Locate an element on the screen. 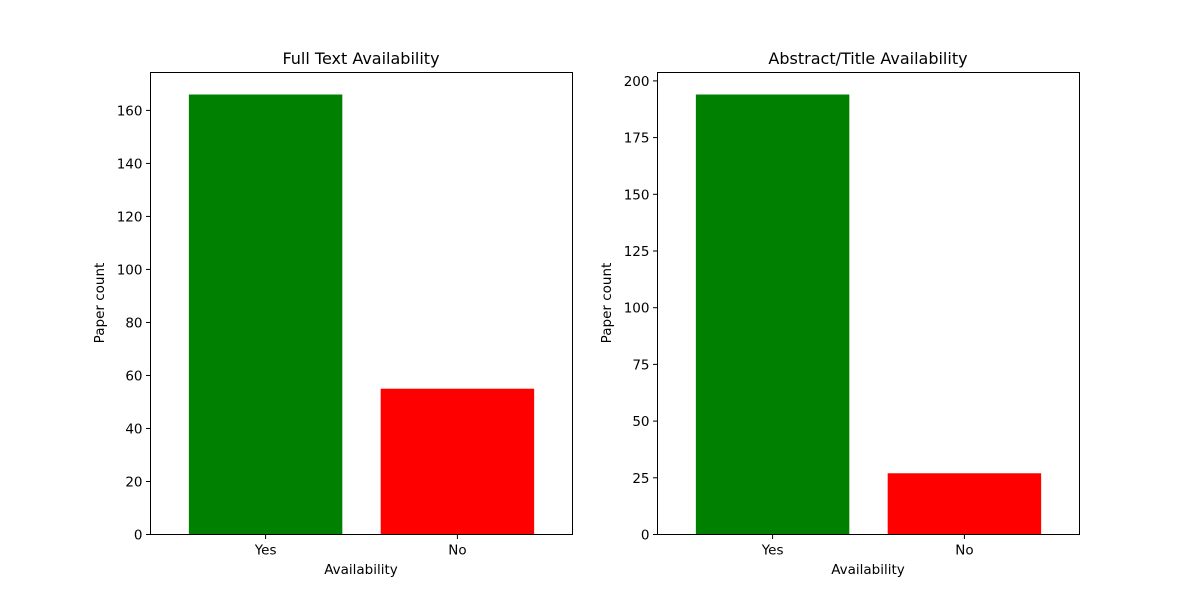  y-tick-label: 40 is located at coordinates (133, 429).